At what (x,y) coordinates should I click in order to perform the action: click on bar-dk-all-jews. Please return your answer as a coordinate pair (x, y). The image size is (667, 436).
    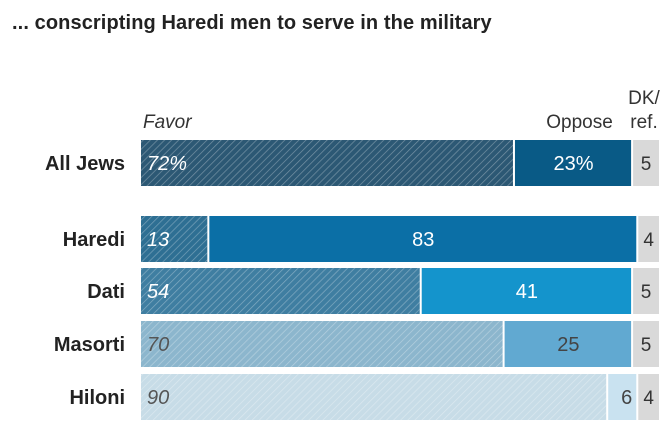
    Looking at the image, I should click on (646, 163).